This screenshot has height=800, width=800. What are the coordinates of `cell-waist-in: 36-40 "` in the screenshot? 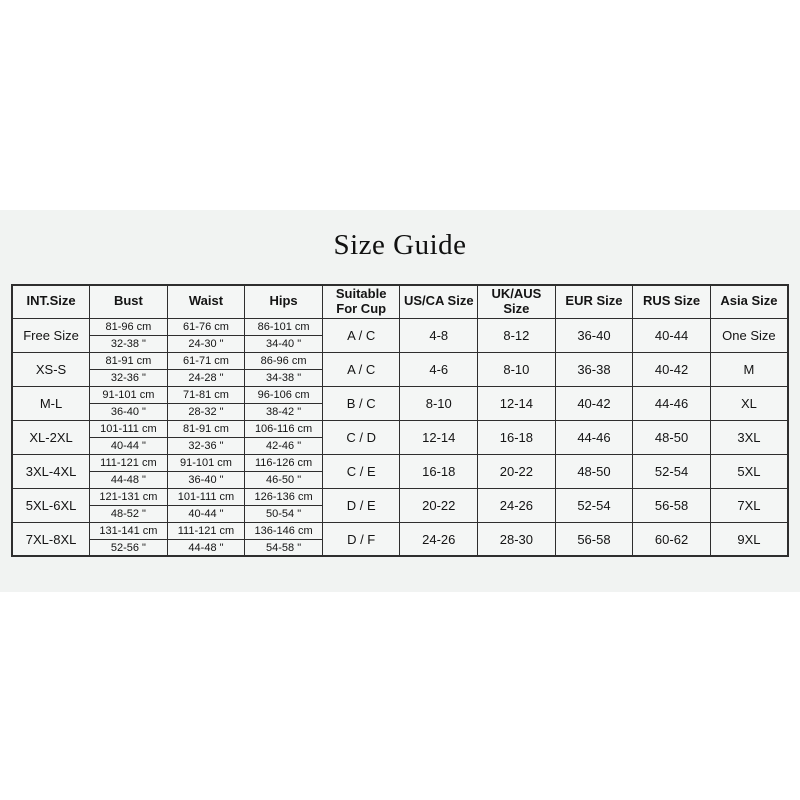 It's located at (206, 479).